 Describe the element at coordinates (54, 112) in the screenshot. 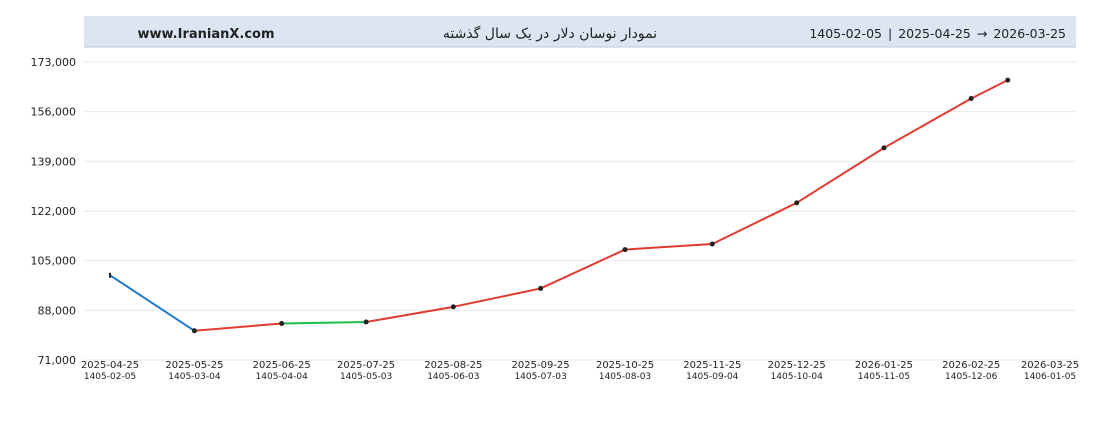

I see `y-tick-label: 156,000` at that location.